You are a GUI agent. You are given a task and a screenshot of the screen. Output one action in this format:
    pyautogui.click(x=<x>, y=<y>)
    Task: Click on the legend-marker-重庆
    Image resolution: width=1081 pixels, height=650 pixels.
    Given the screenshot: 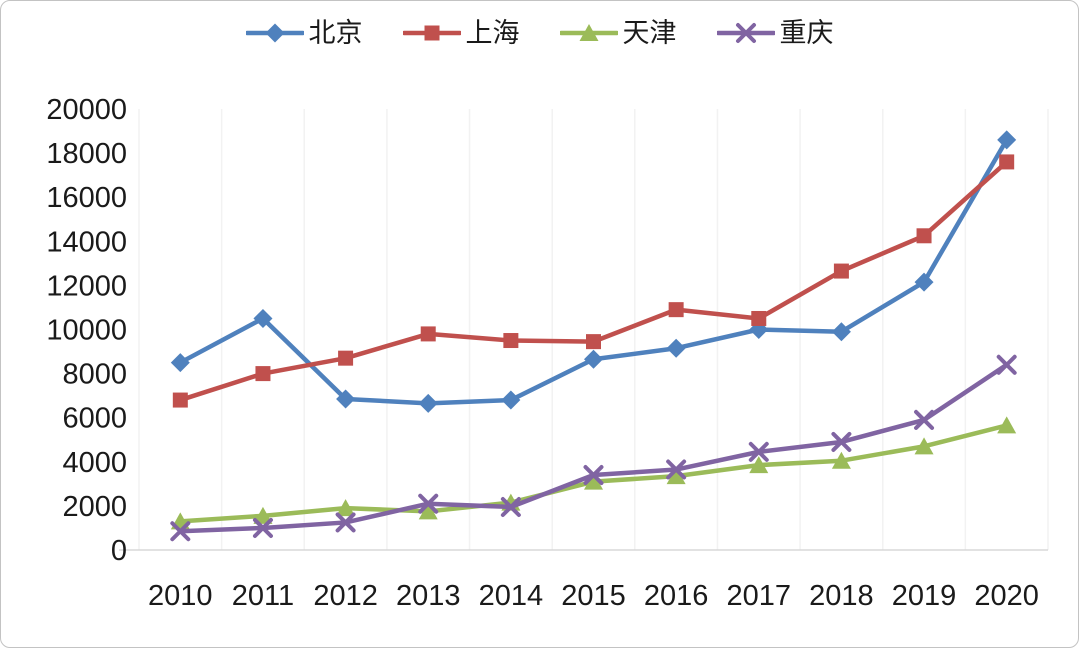 What is the action you would take?
    pyautogui.click(x=745, y=33)
    